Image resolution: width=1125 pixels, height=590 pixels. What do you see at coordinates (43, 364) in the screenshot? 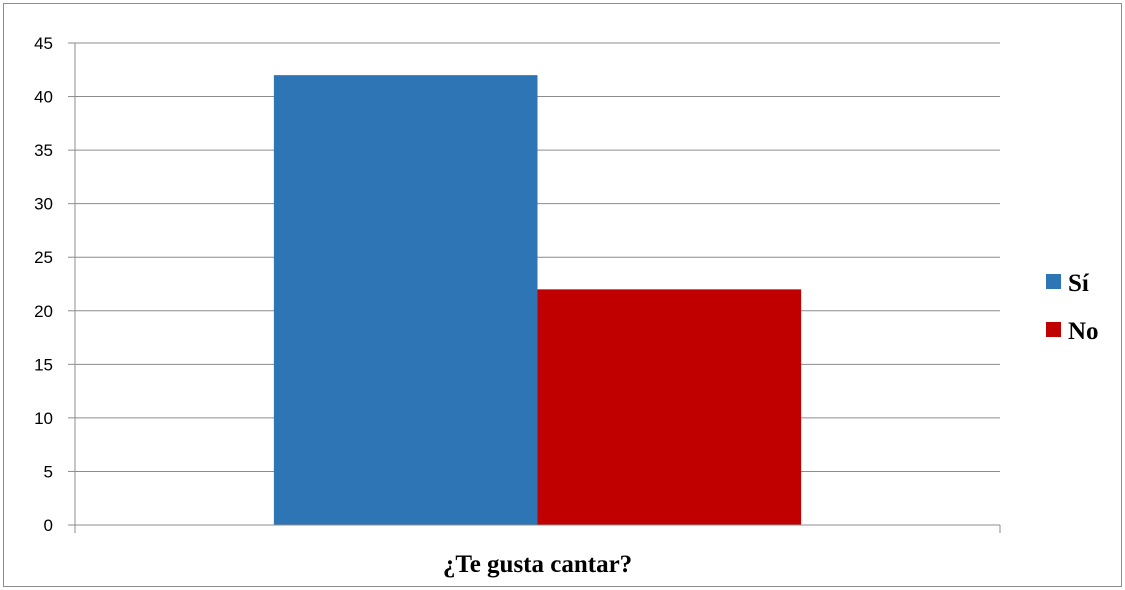
I see `y-tick-label-15: 15` at bounding box center [43, 364].